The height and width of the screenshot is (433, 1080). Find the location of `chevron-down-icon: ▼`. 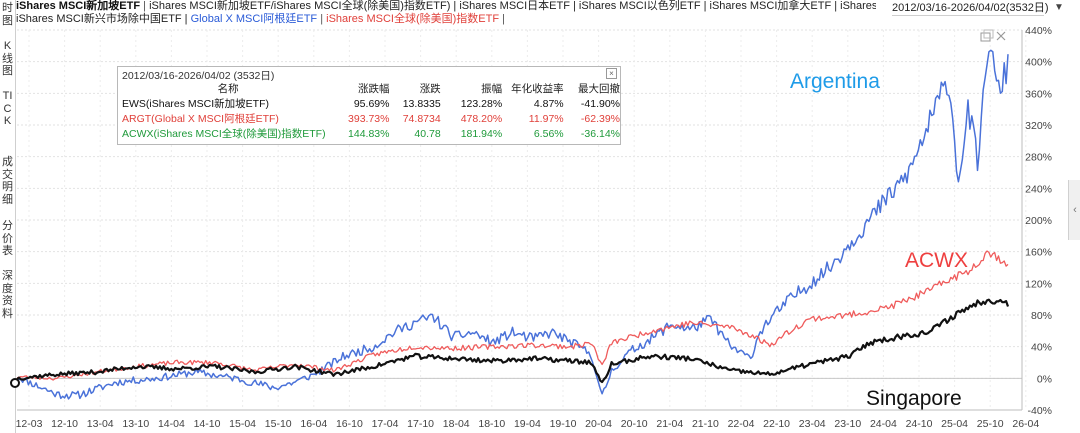

chevron-down-icon: ▼ is located at coordinates (1059, 7).